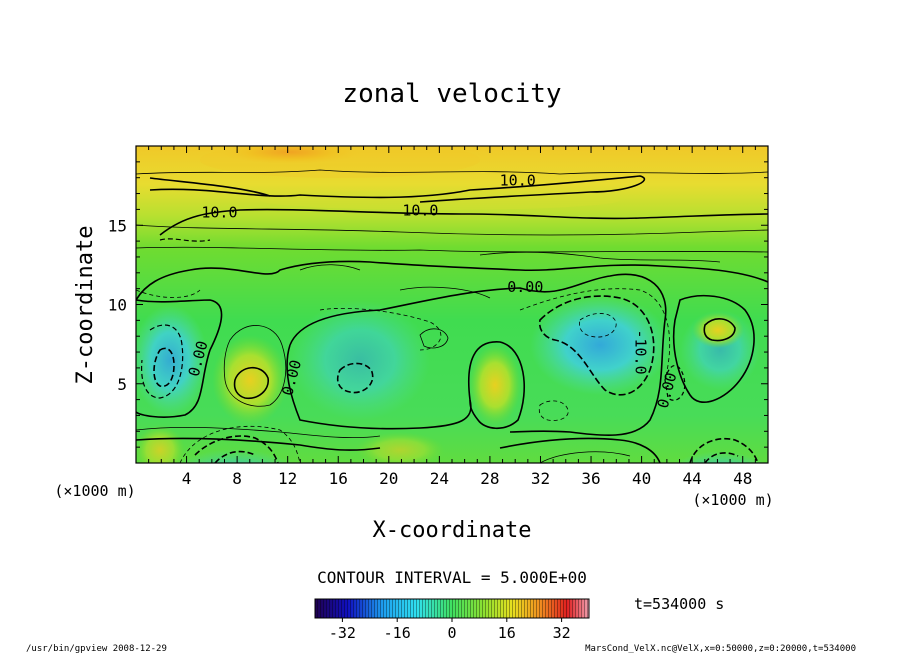  What do you see at coordinates (692, 478) in the screenshot?
I see `x-tick-label: 44` at bounding box center [692, 478].